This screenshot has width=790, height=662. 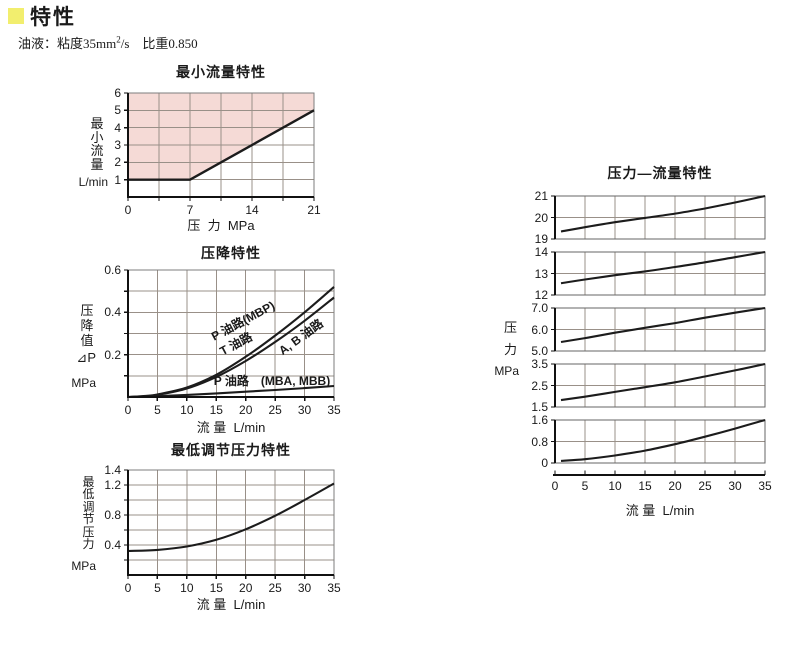 What do you see at coordinates (539, 420) in the screenshot?
I see `tick-label: 1.6` at bounding box center [539, 420].